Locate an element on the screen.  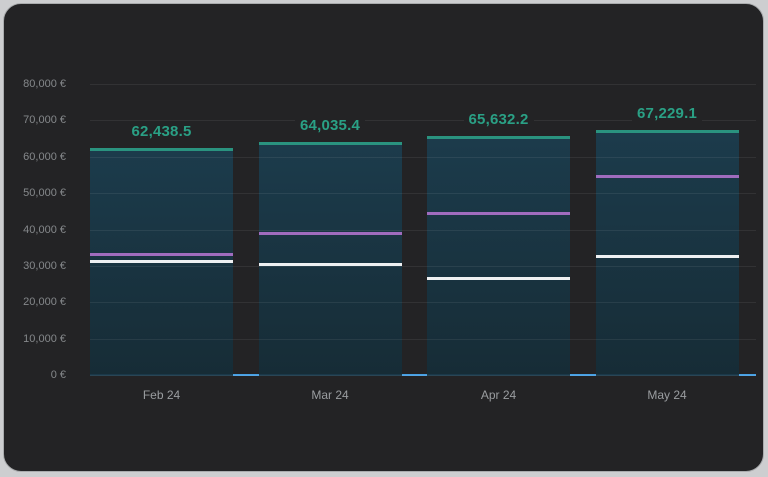
y-axis-tick-label: 0 € is located at coordinates (58, 375).